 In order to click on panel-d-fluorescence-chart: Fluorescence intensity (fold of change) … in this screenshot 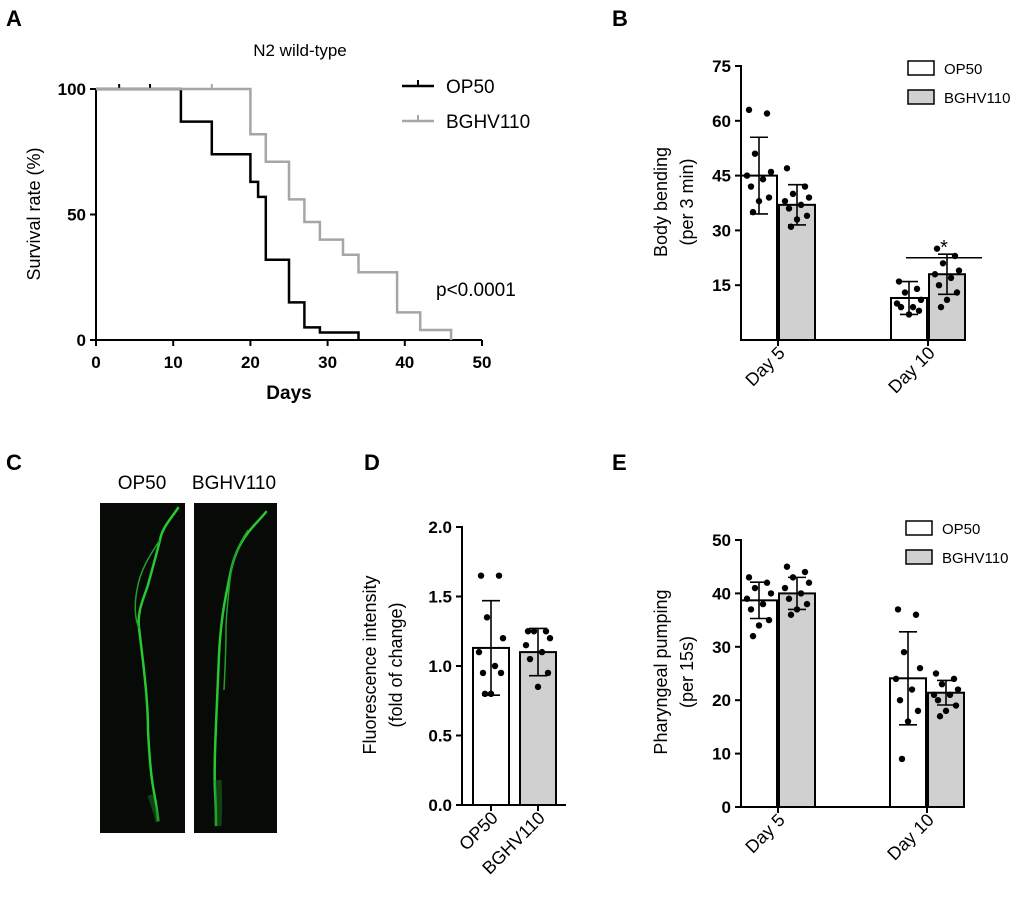, I will do `click(463, 698)`.